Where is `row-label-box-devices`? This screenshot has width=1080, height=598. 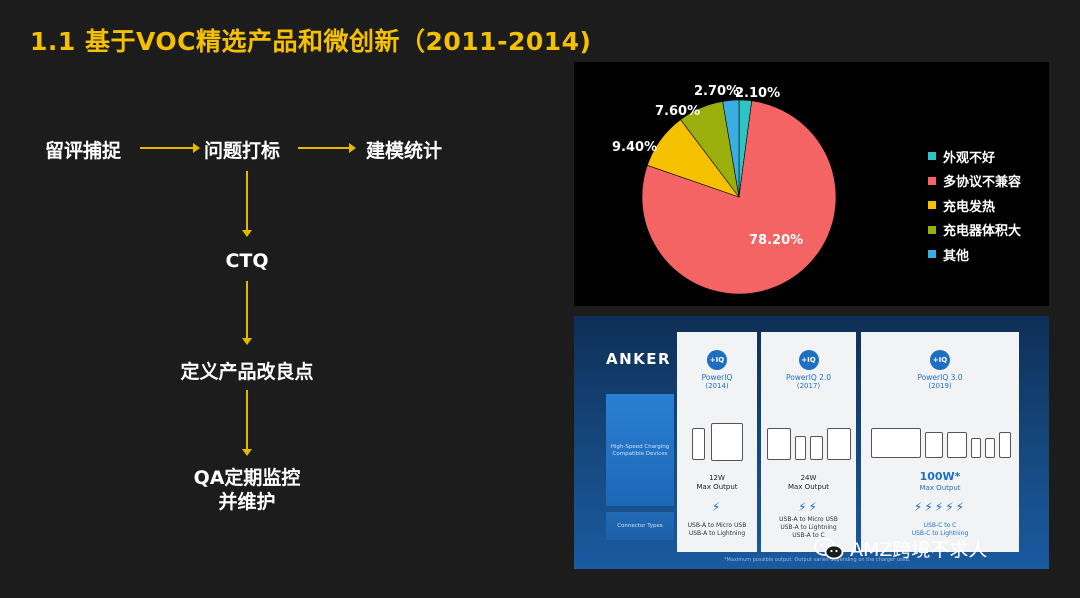 row-label-box-devices is located at coordinates (640, 450).